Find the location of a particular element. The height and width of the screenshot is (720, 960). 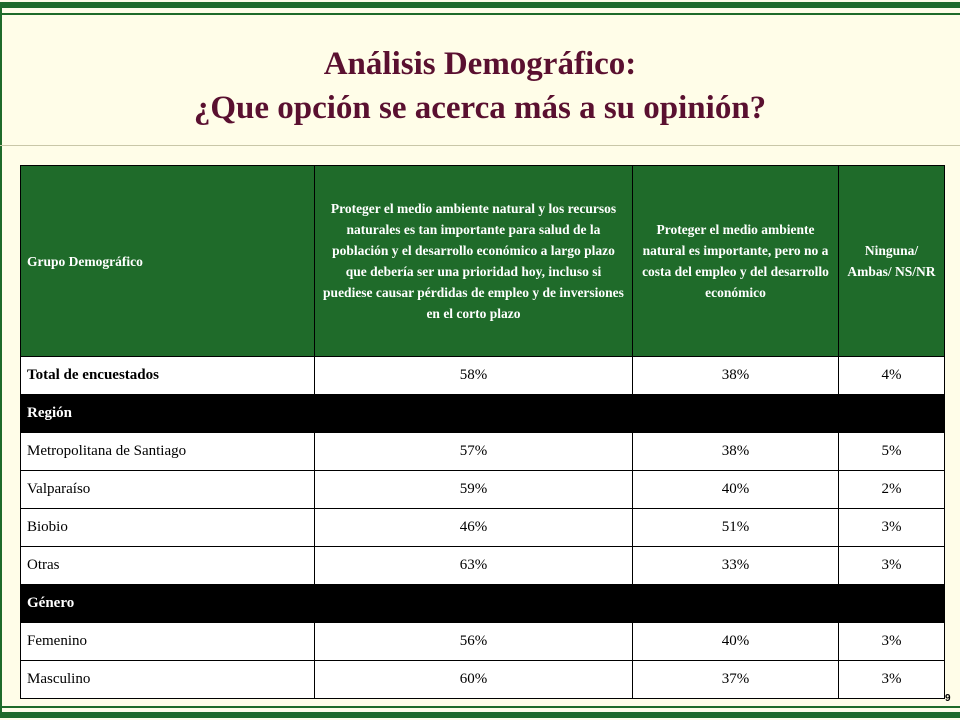

header-group: Grupo Demográfico is located at coordinates (167, 261).